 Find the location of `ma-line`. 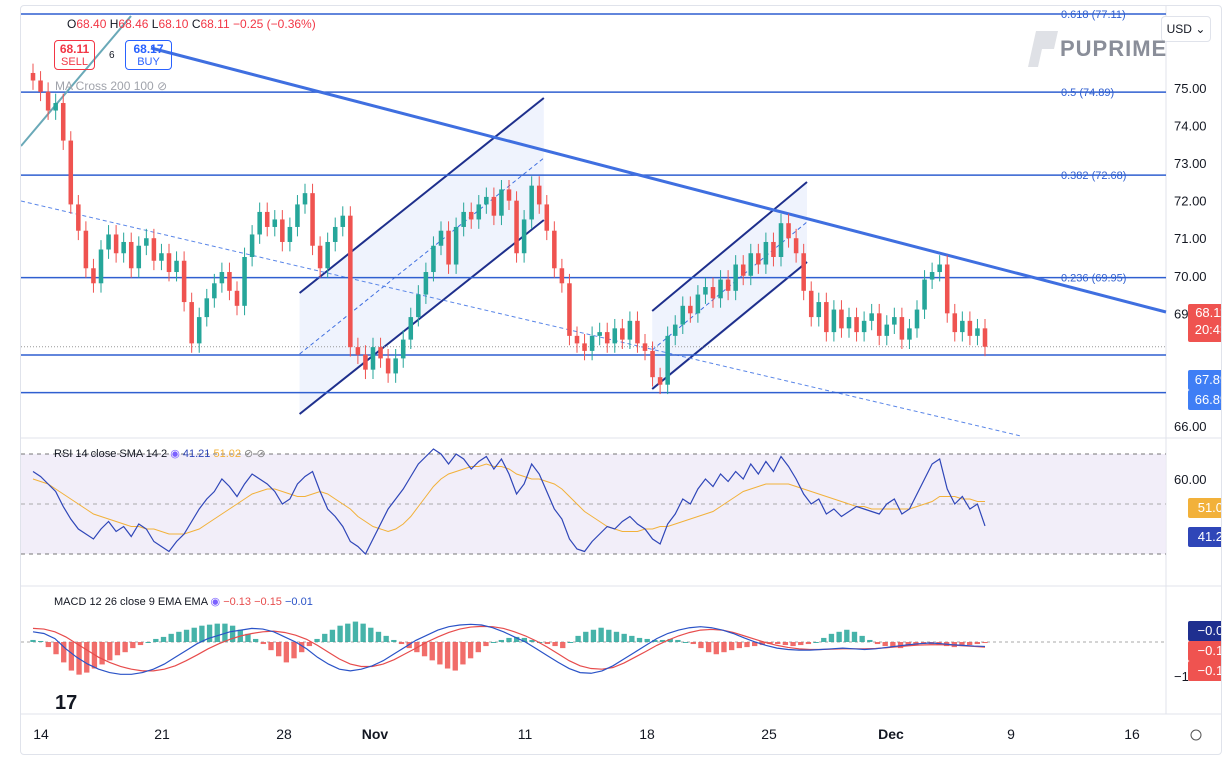

ma-line is located at coordinates (76, 81).